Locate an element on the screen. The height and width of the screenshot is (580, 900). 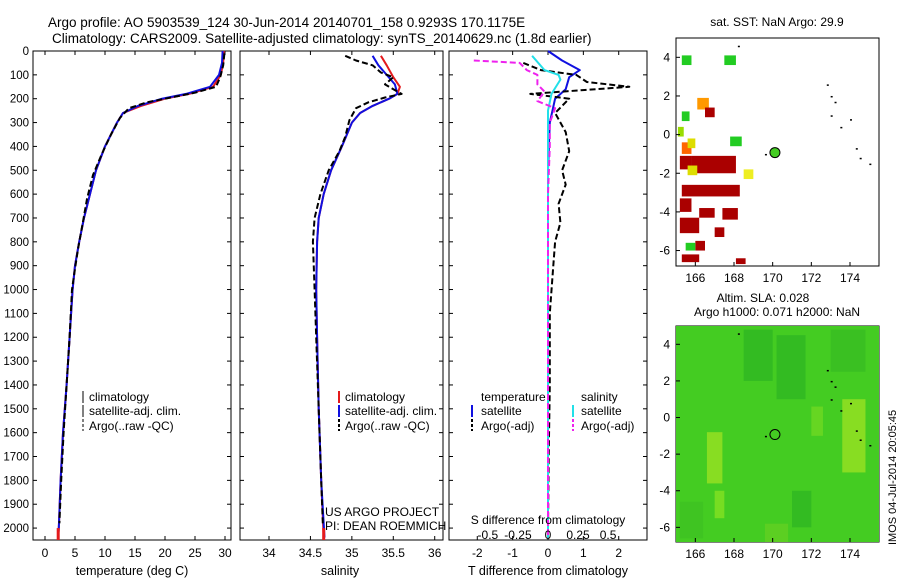
sla-argo-marker is located at coordinates (775, 435).